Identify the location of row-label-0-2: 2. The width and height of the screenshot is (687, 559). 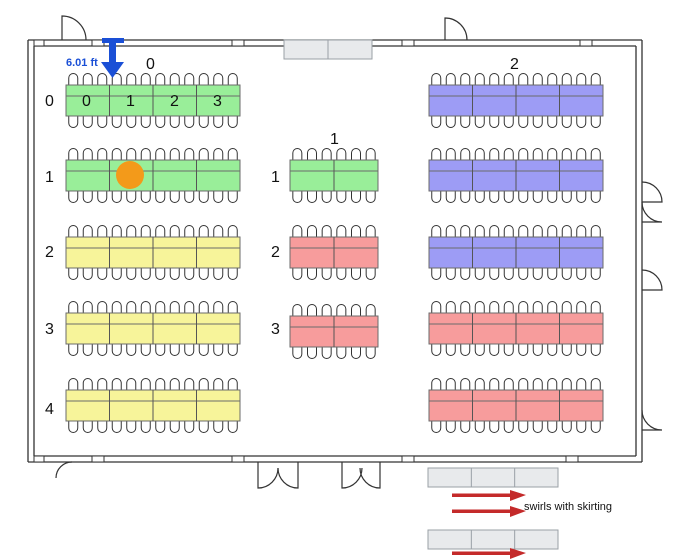
(49, 252).